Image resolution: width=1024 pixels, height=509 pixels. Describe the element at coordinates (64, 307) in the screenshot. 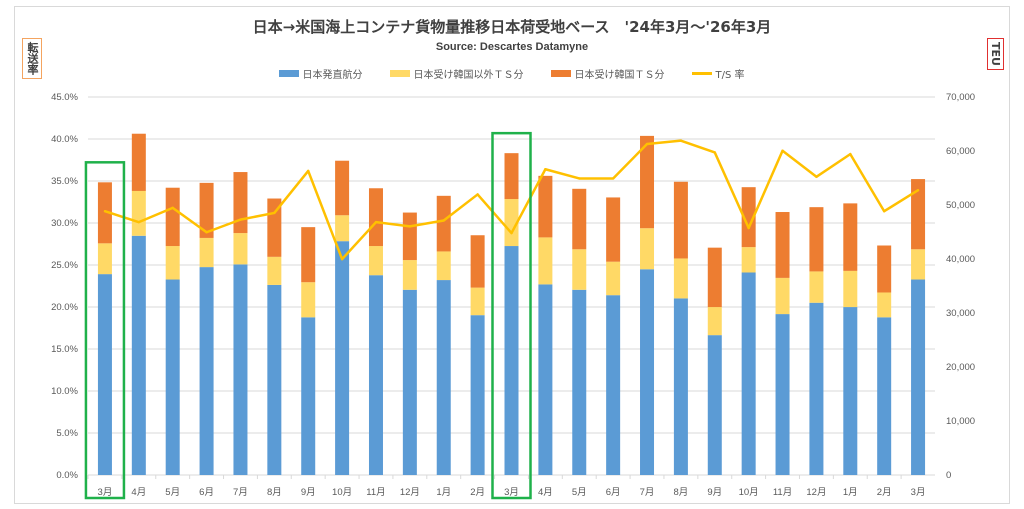

I see `y-left-tick-label: 20.0%` at that location.